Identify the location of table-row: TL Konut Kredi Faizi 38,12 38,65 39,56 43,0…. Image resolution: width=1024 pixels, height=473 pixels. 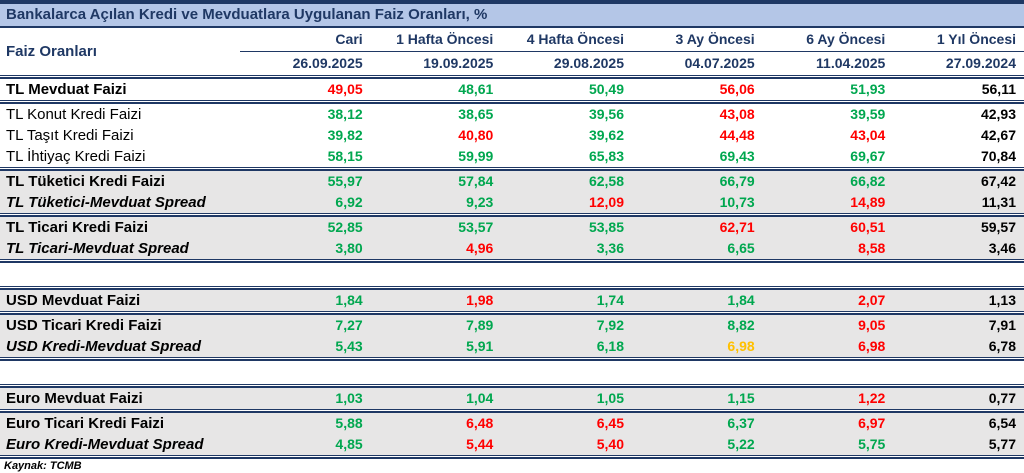
(512, 114).